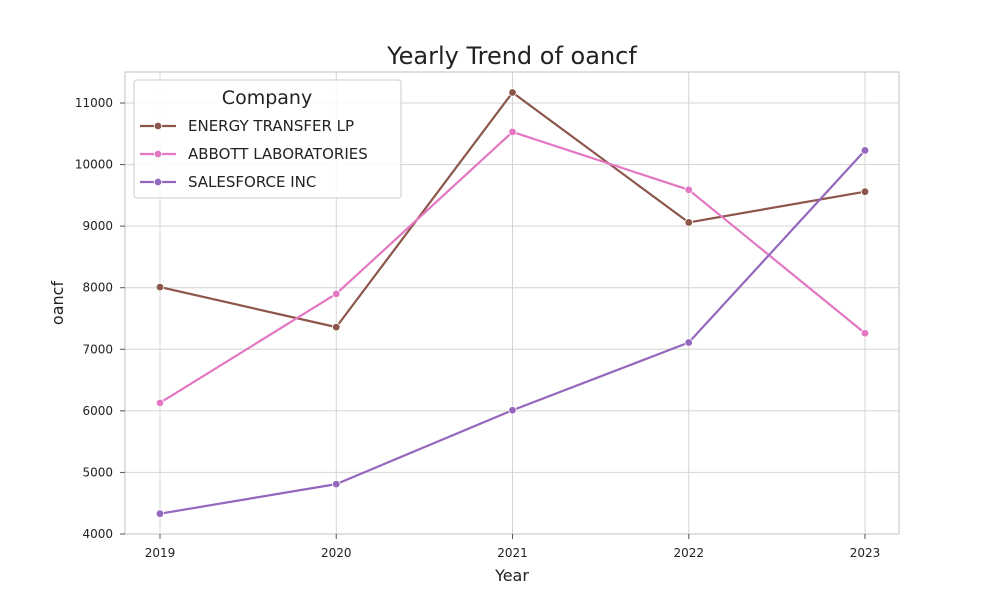 The image size is (1000, 600). Describe the element at coordinates (865, 553) in the screenshot. I see `x-tick-label: 2023` at that location.